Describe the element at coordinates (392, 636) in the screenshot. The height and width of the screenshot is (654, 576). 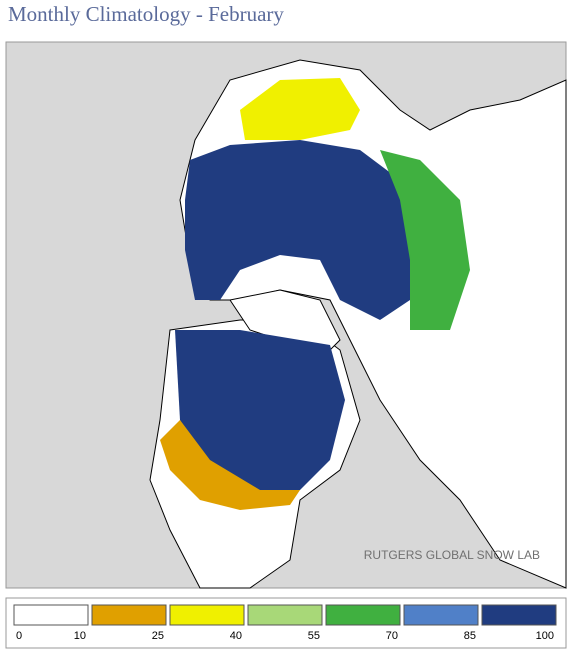
I see `legend-tick-label: 70` at that location.